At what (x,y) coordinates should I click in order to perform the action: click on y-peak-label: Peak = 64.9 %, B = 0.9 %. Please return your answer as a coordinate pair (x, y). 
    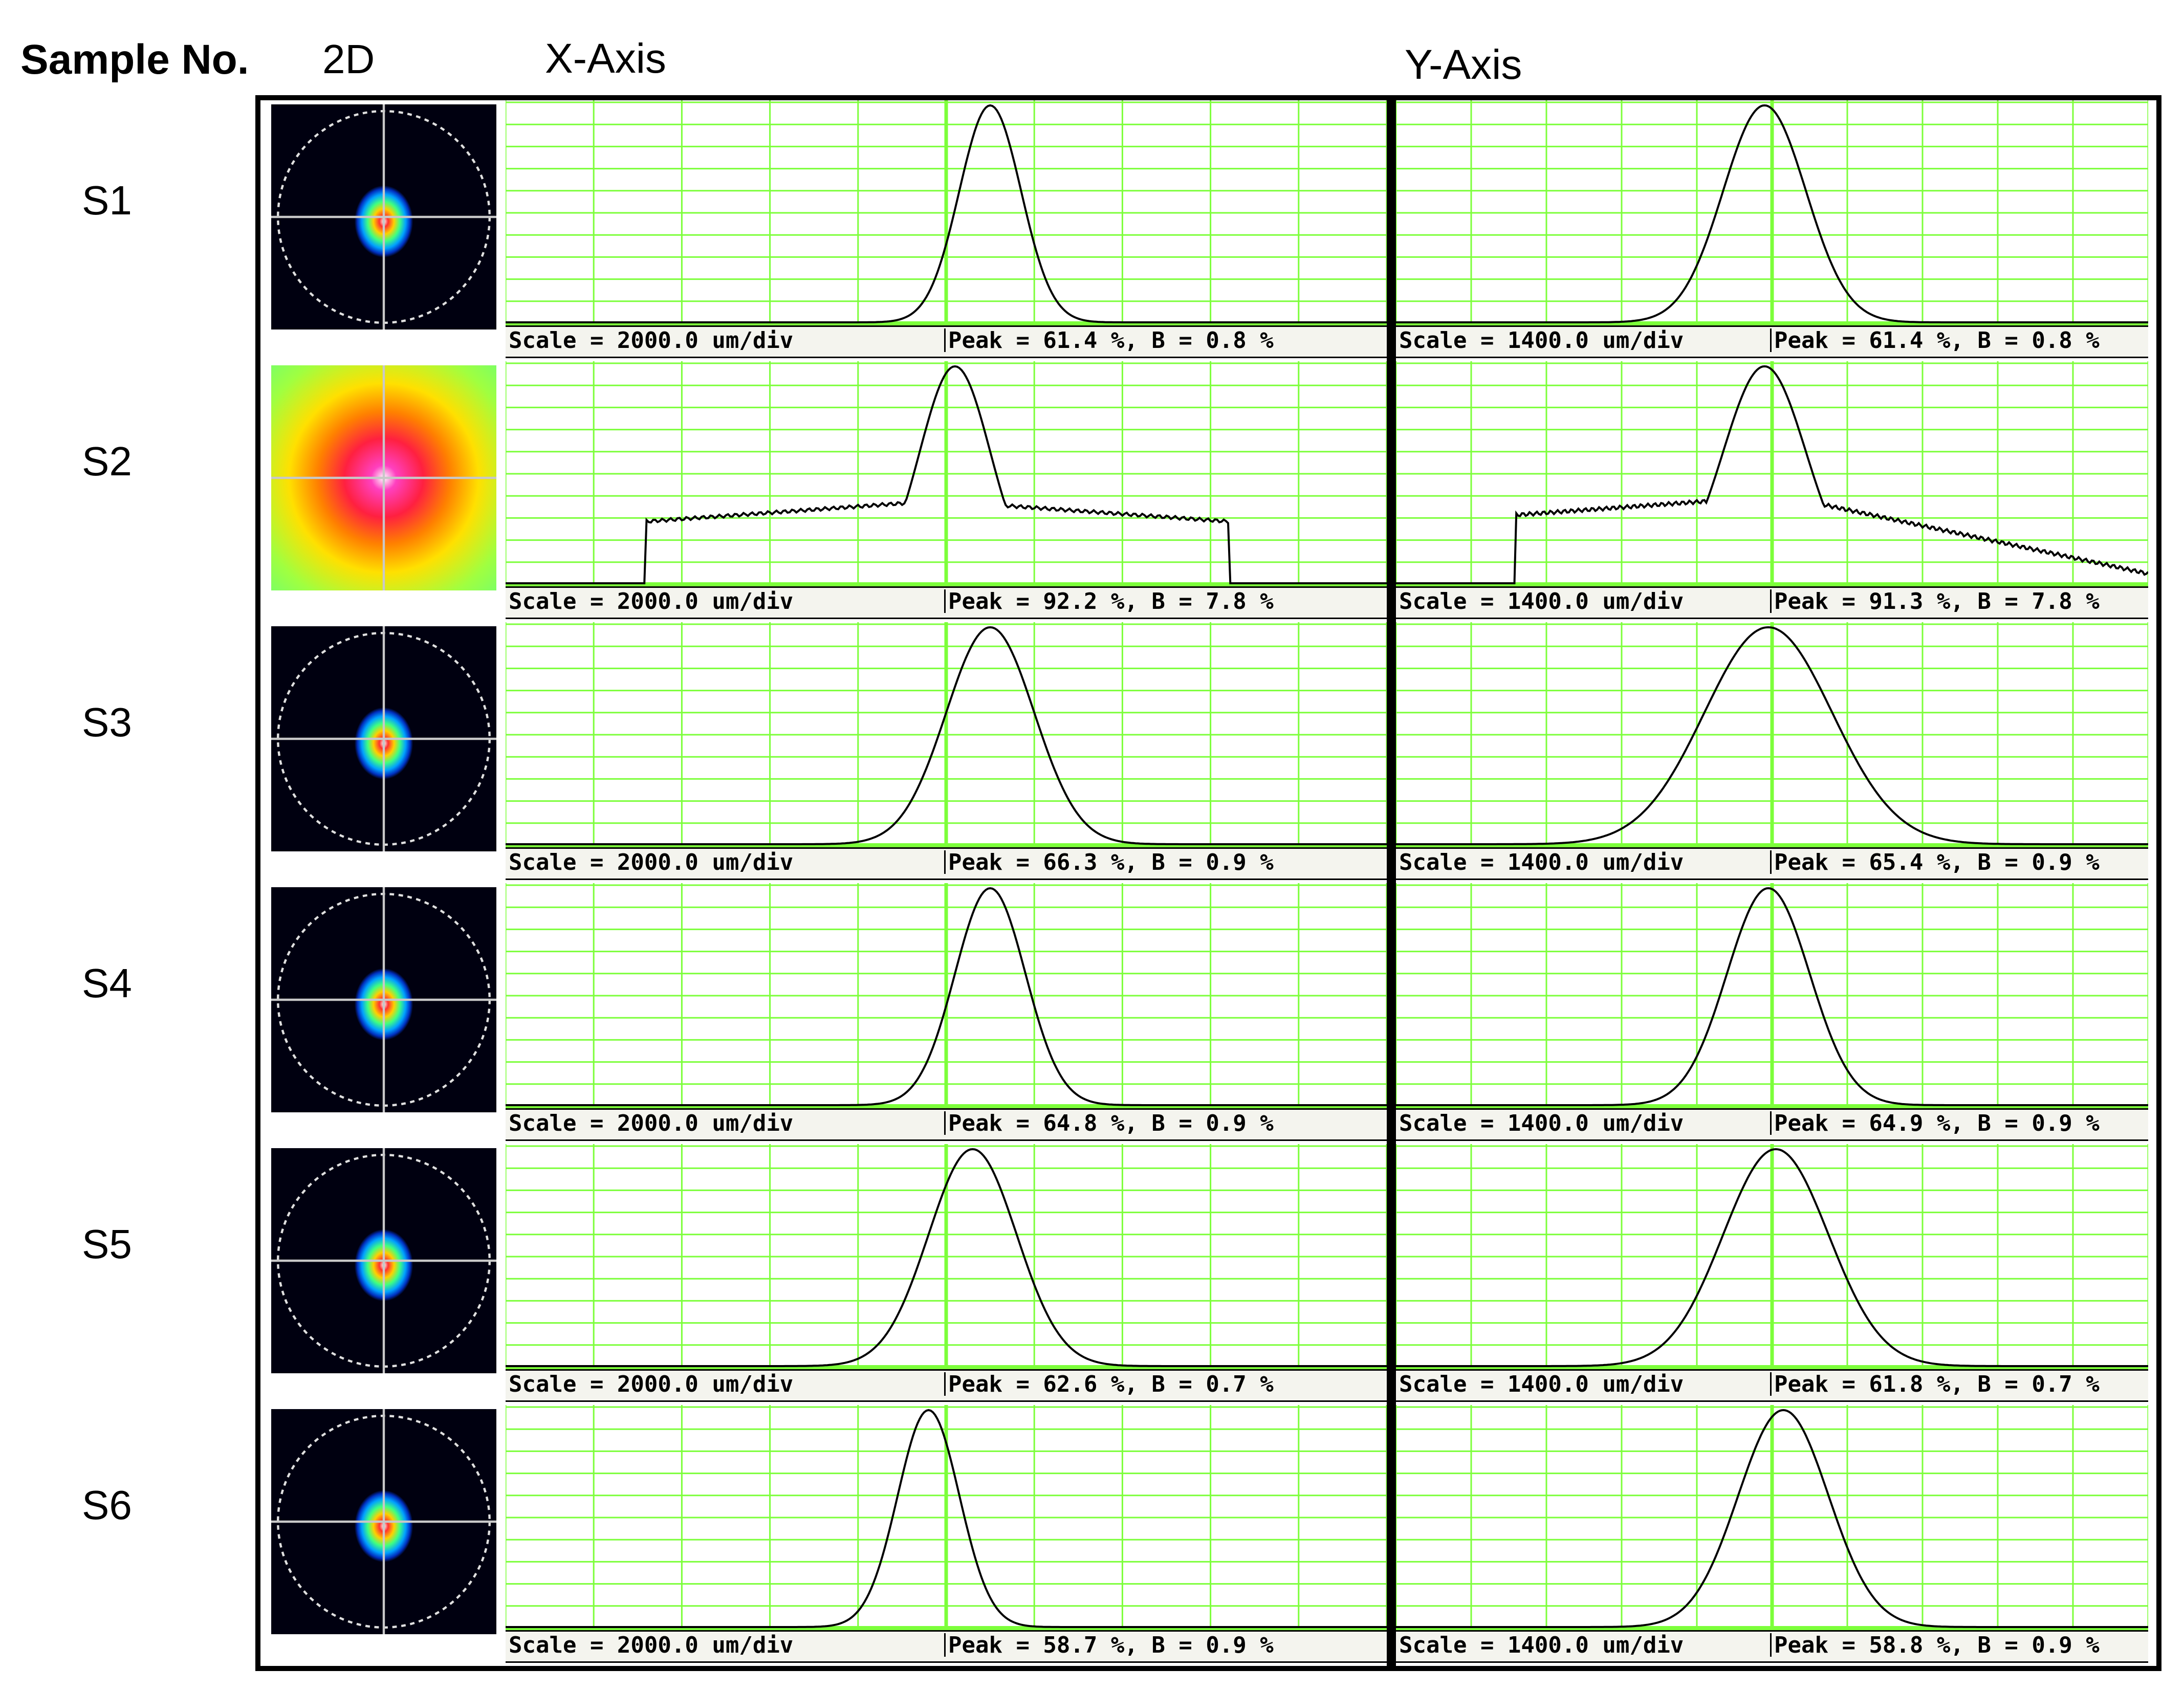
    Looking at the image, I should click on (1937, 1123).